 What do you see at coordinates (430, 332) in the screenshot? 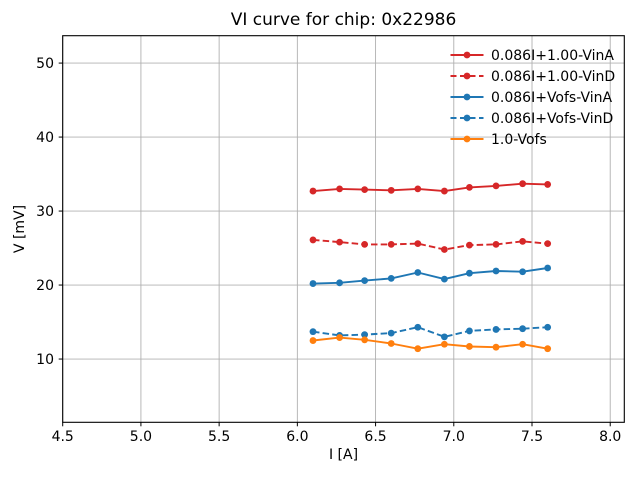
I see `series-line-0.086I+Vofs-VinD` at bounding box center [430, 332].